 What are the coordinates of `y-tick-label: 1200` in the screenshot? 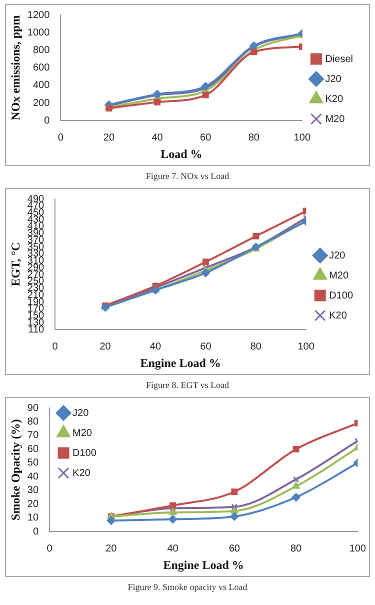 It's located at (38, 15).